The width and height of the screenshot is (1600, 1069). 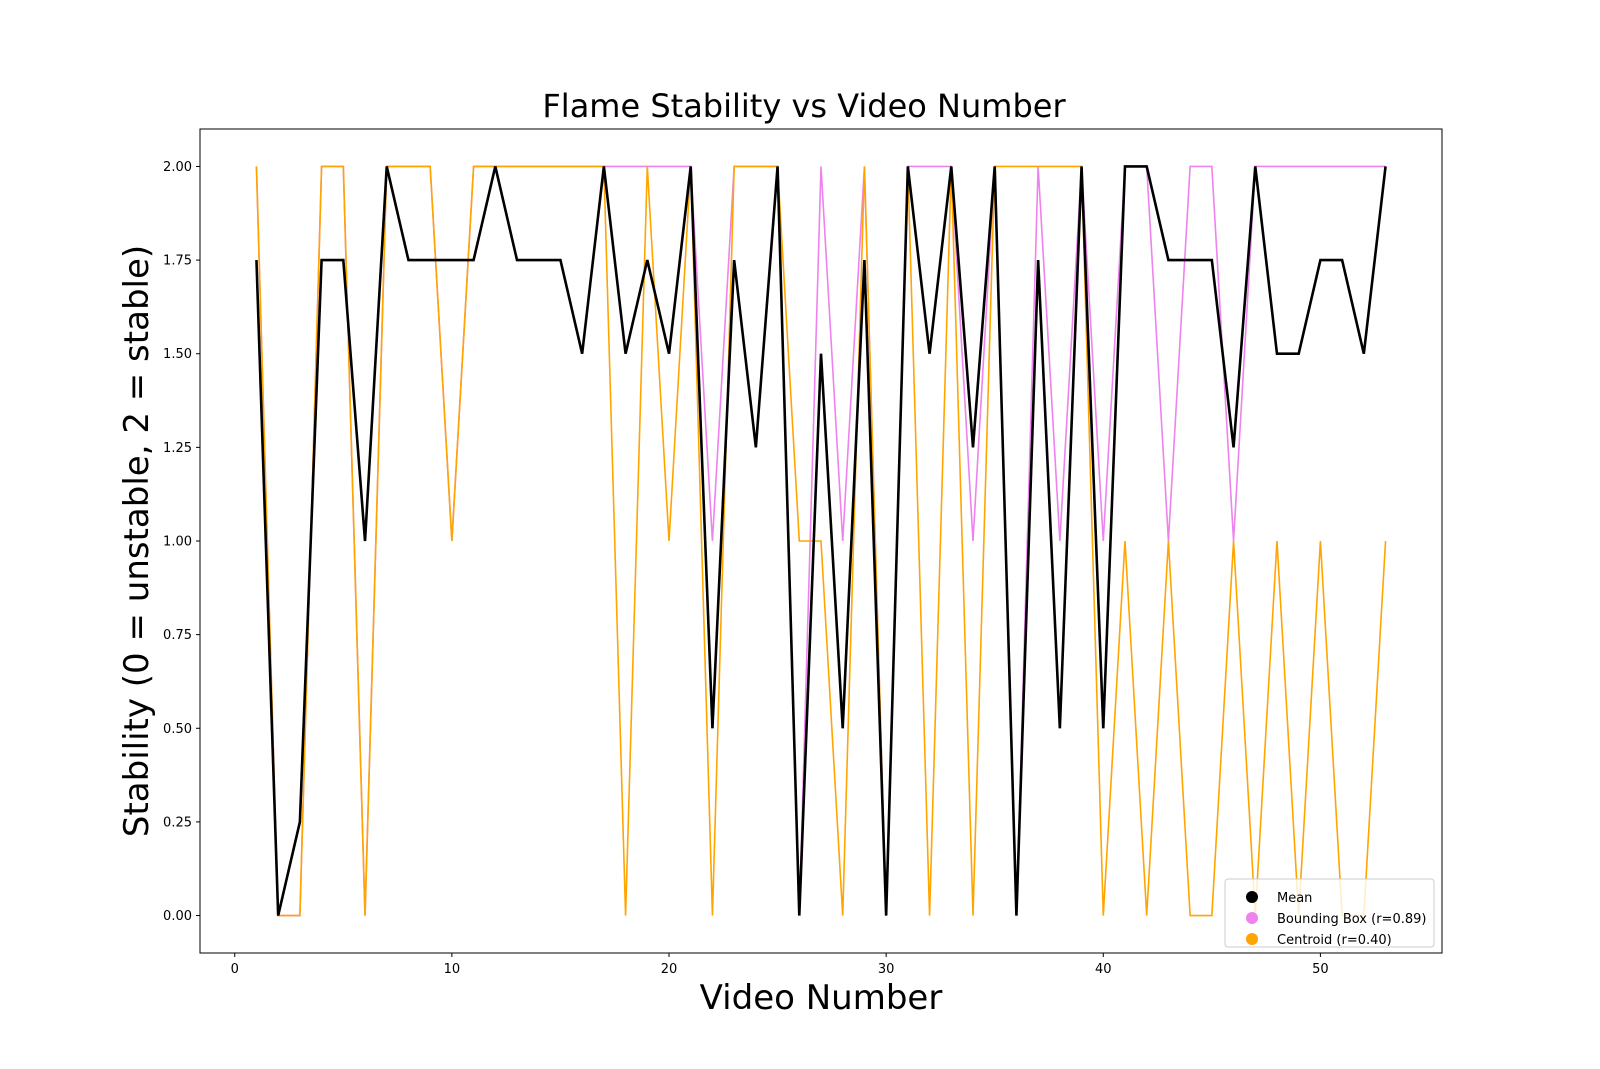 I want to click on x-tick-label: 20, so click(x=669, y=969).